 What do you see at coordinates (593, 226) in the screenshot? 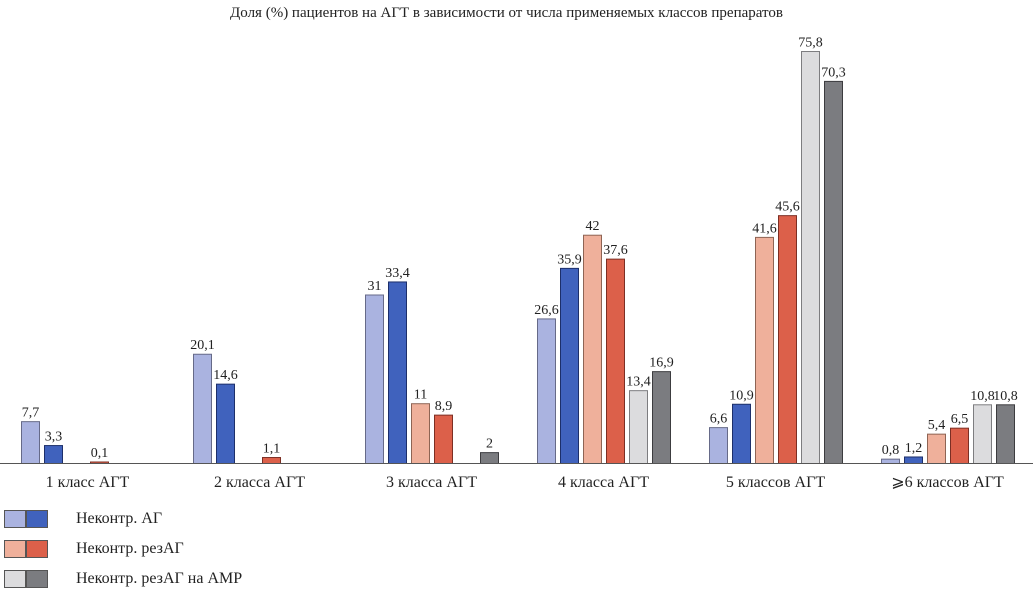
I see `data-label: 42` at bounding box center [593, 226].